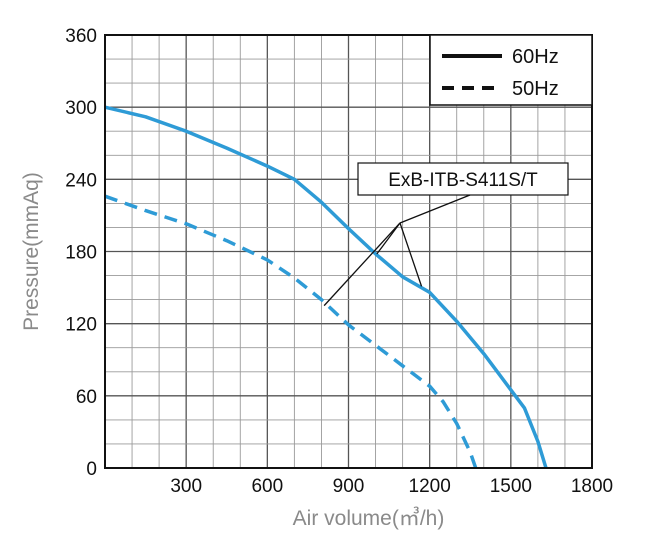  I want to click on leader-line-50hz, so click(362, 264).